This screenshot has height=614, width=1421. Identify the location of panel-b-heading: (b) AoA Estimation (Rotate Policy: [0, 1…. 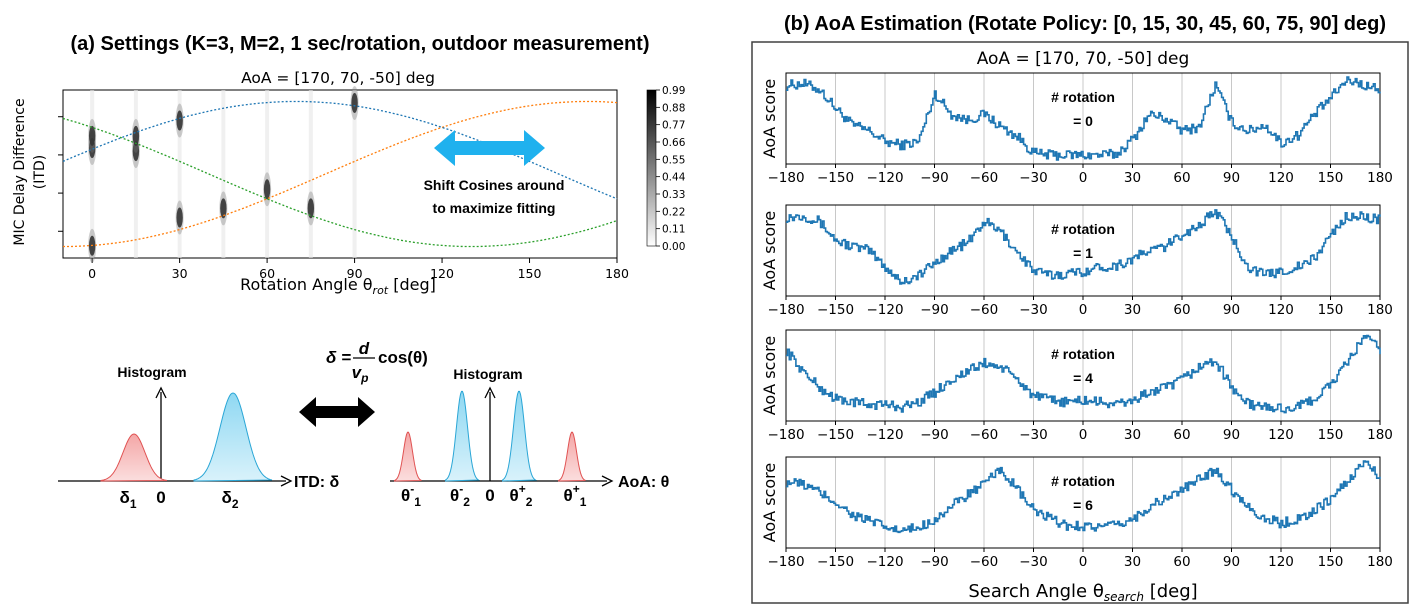
(1085, 24).